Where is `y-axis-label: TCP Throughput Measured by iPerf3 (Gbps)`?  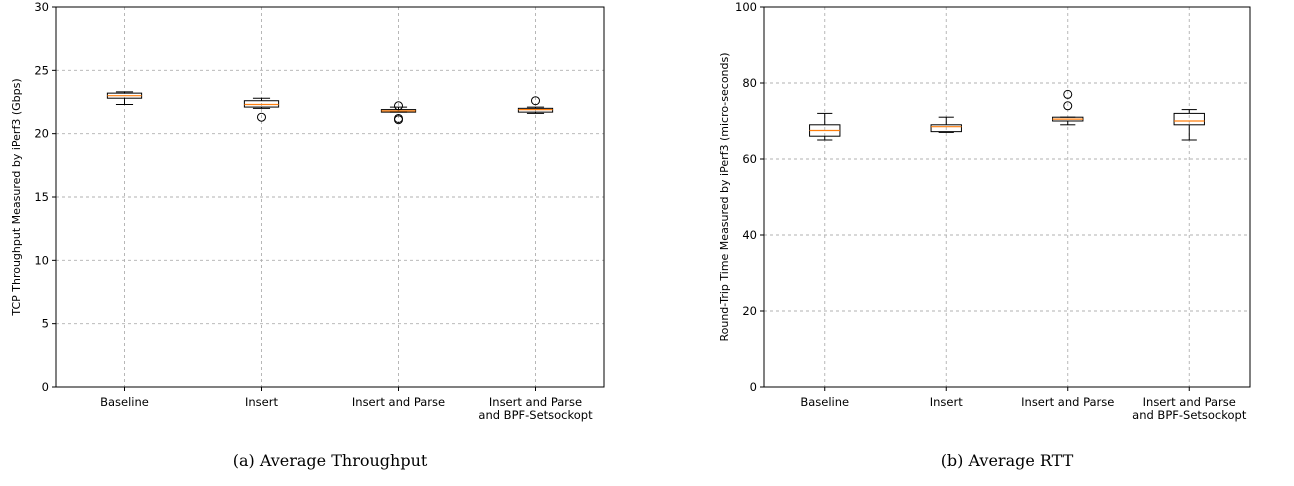 y-axis-label: TCP Throughput Measured by iPerf3 (Gbps) is located at coordinates (16, 197).